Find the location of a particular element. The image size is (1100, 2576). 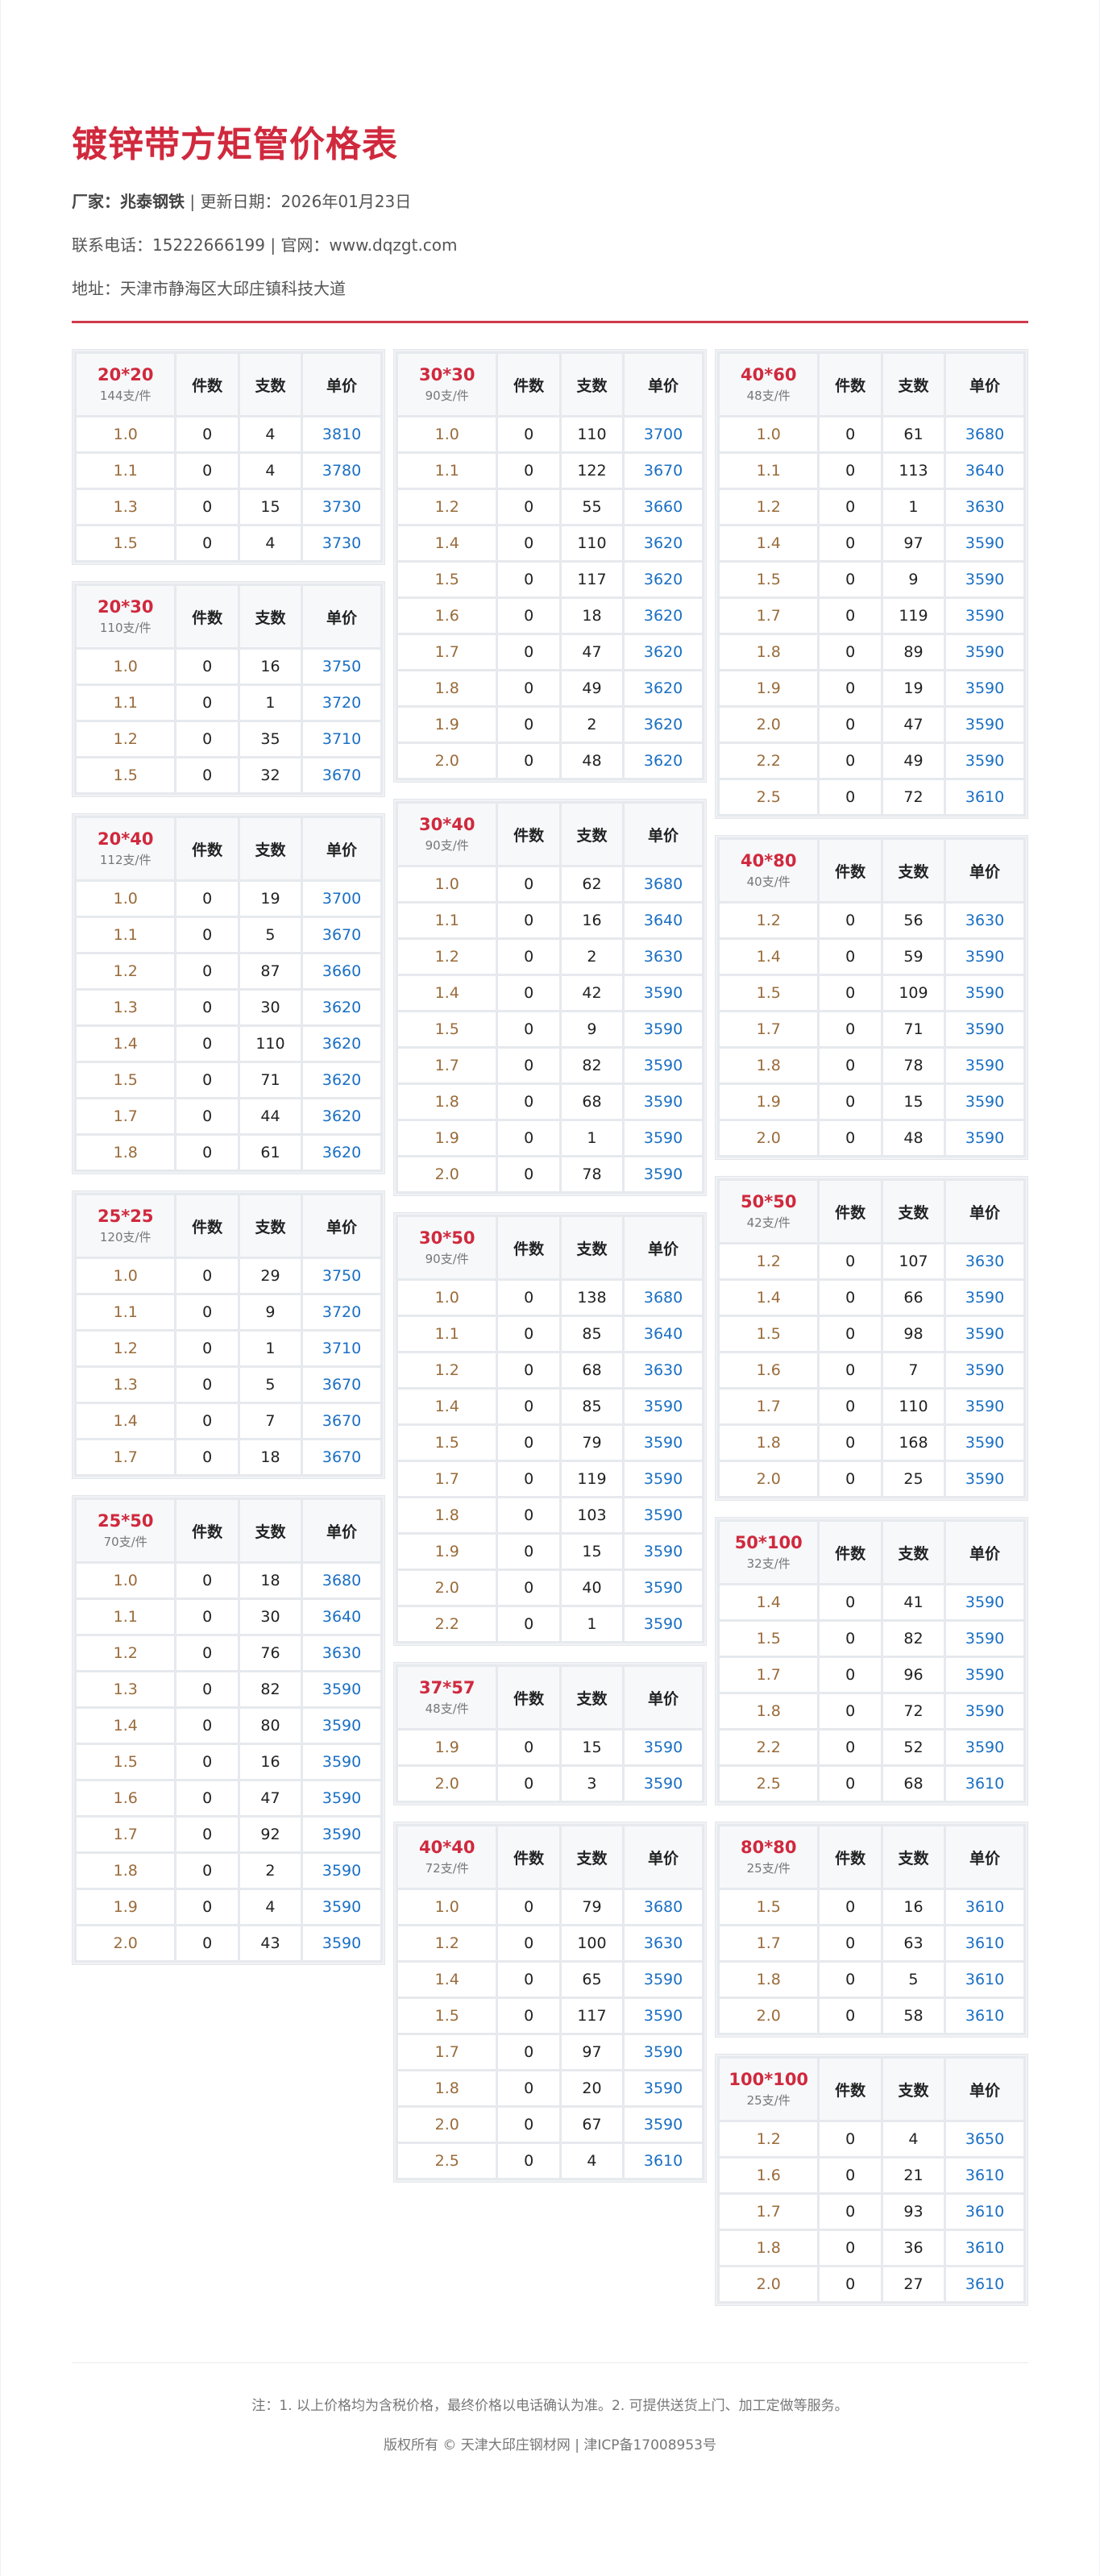

table-row: 1.0 0 138 3680 is located at coordinates (550, 1298).